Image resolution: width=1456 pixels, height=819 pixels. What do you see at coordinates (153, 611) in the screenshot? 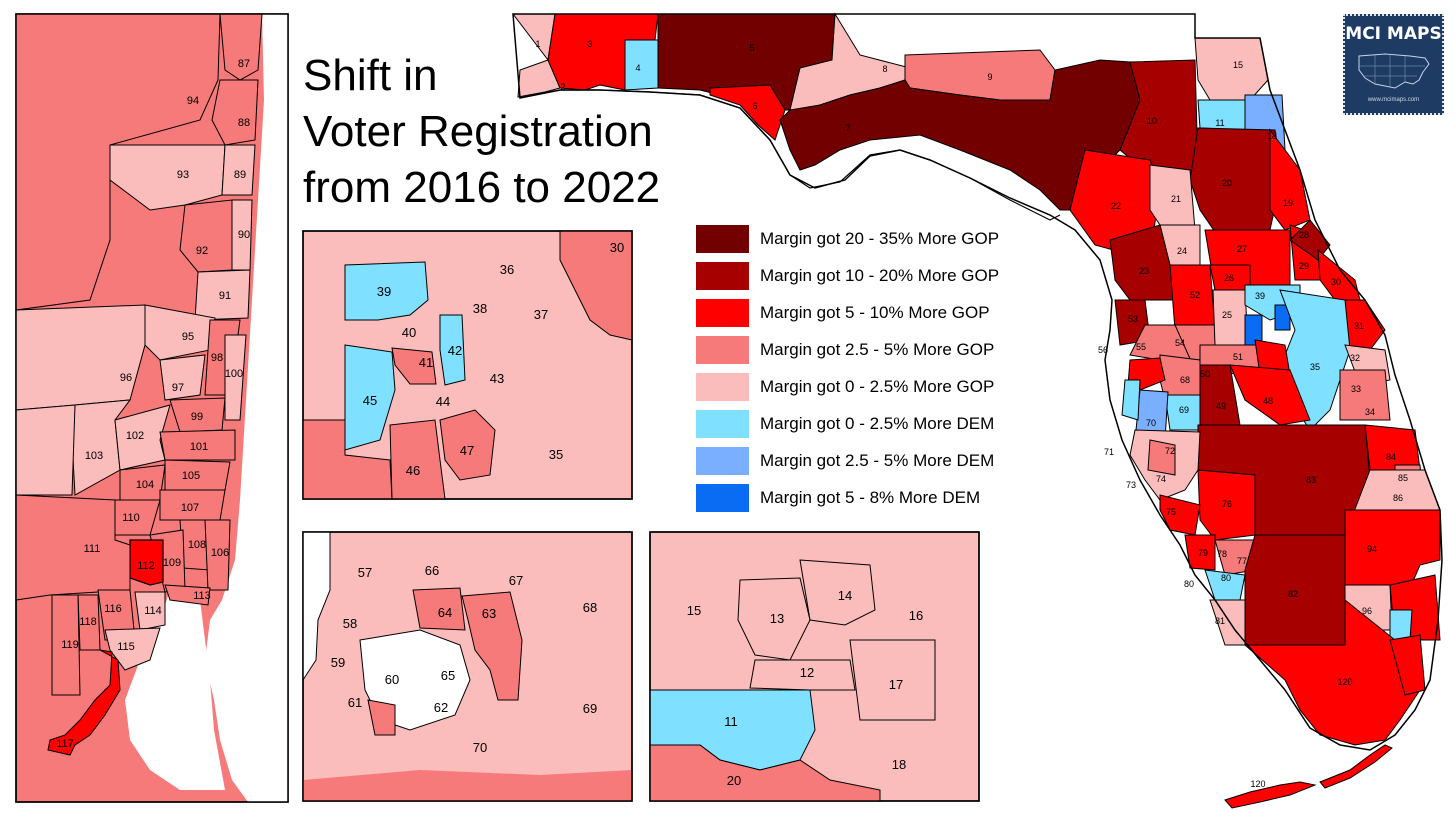
I see `svg-text: 114` at bounding box center [153, 611].